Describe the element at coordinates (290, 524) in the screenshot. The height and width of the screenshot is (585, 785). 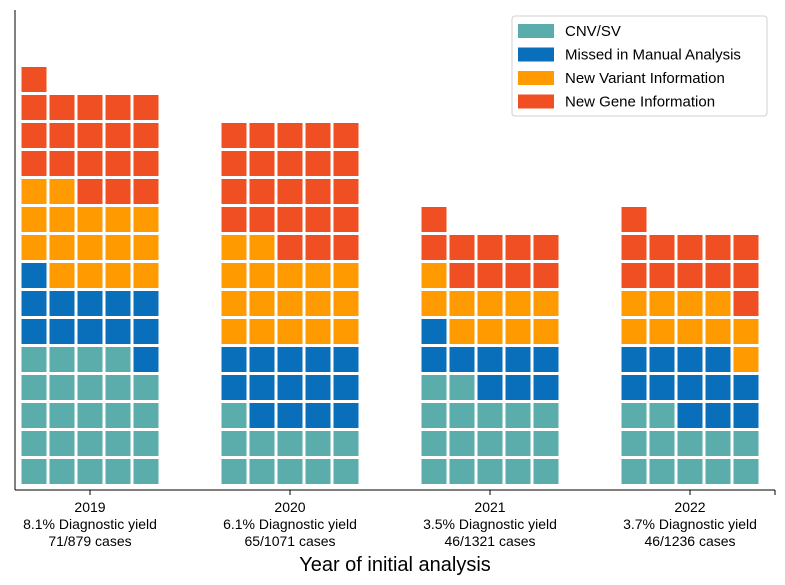
I see `x-tick-label-2020: 2020 6.1% Diagnostic yield 65/1071 cases` at that location.